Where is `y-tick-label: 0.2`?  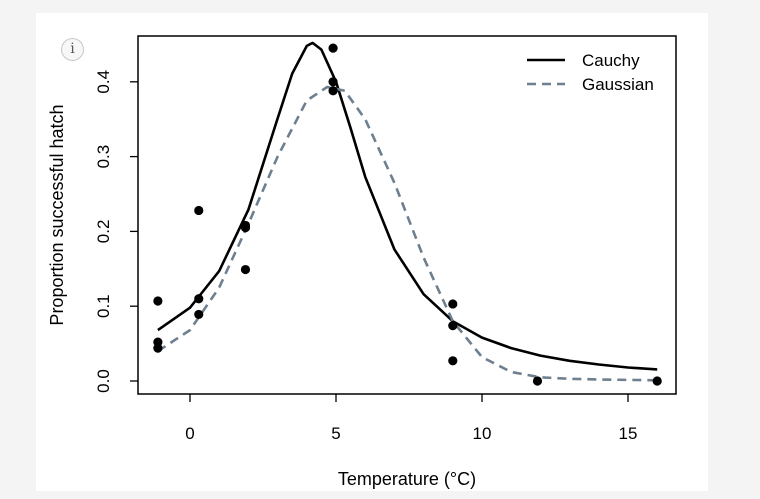 y-tick-label: 0.2 is located at coordinates (103, 232).